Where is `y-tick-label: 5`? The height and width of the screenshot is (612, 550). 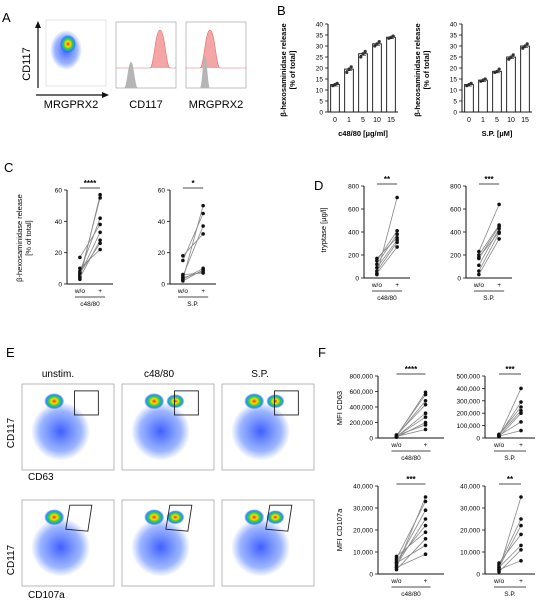 y-tick-label: 5 is located at coordinates (321, 102).